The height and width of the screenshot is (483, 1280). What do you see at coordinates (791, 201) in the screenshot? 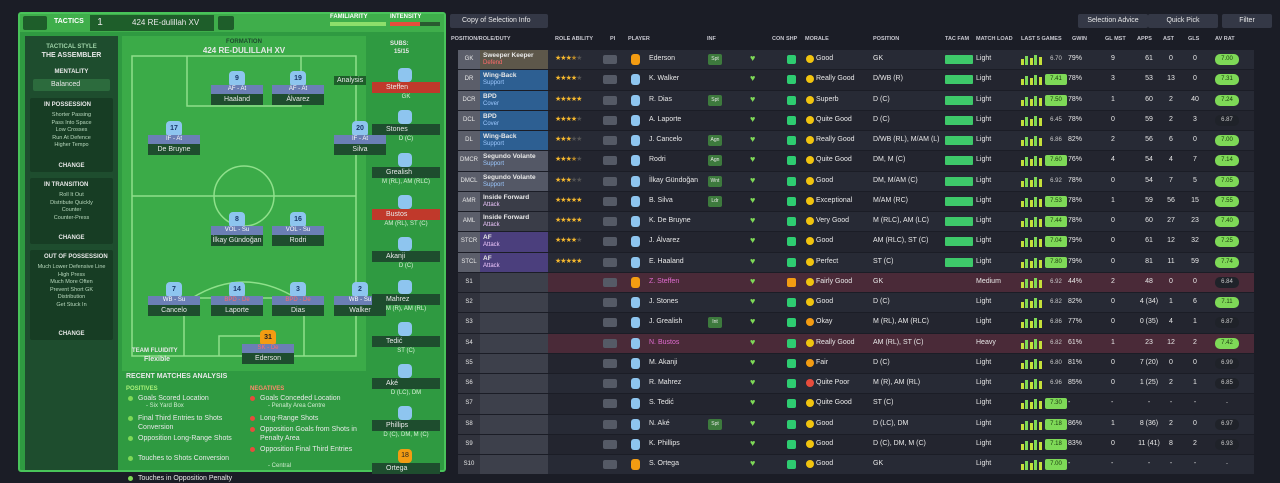
I see `sharpness-icon` at bounding box center [791, 201].